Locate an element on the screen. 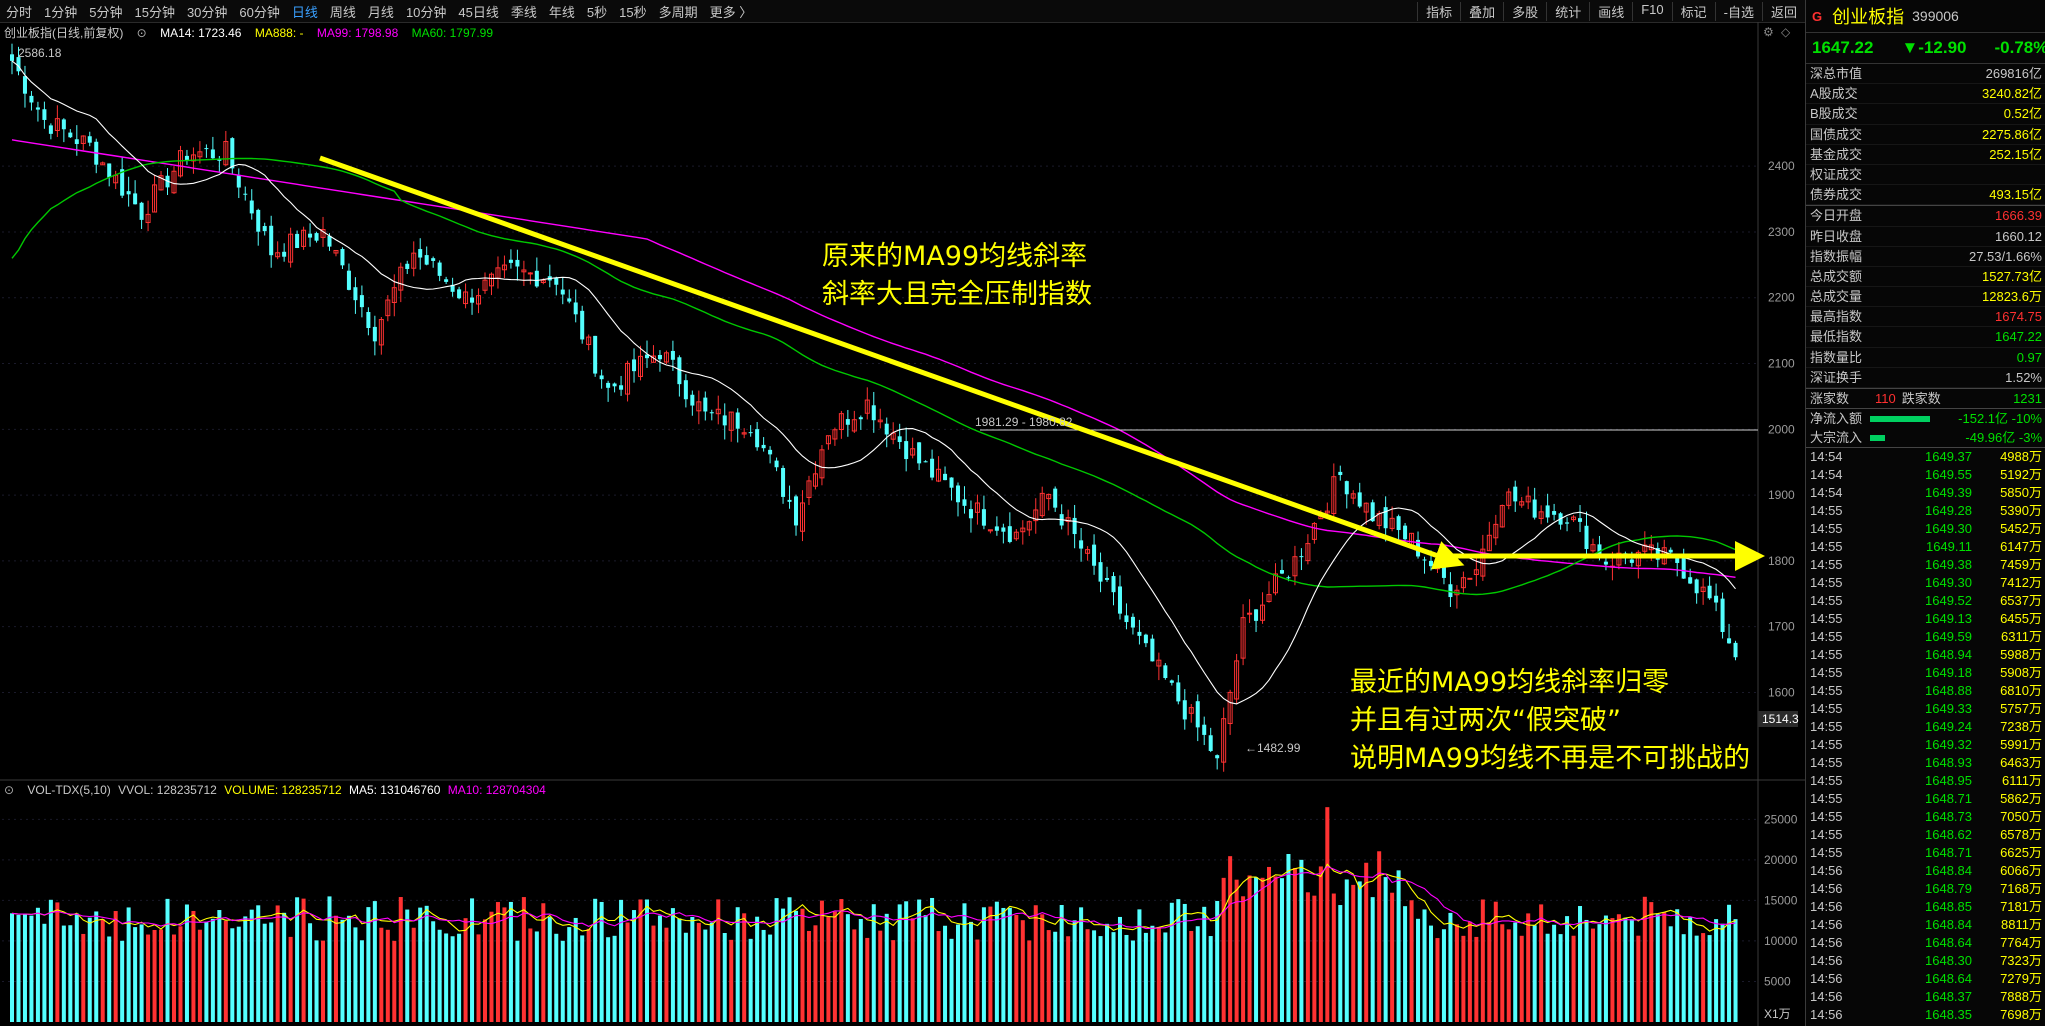 This screenshot has height=1026, width=2045. collapse-chevron-icon: ◇ is located at coordinates (1786, 32).